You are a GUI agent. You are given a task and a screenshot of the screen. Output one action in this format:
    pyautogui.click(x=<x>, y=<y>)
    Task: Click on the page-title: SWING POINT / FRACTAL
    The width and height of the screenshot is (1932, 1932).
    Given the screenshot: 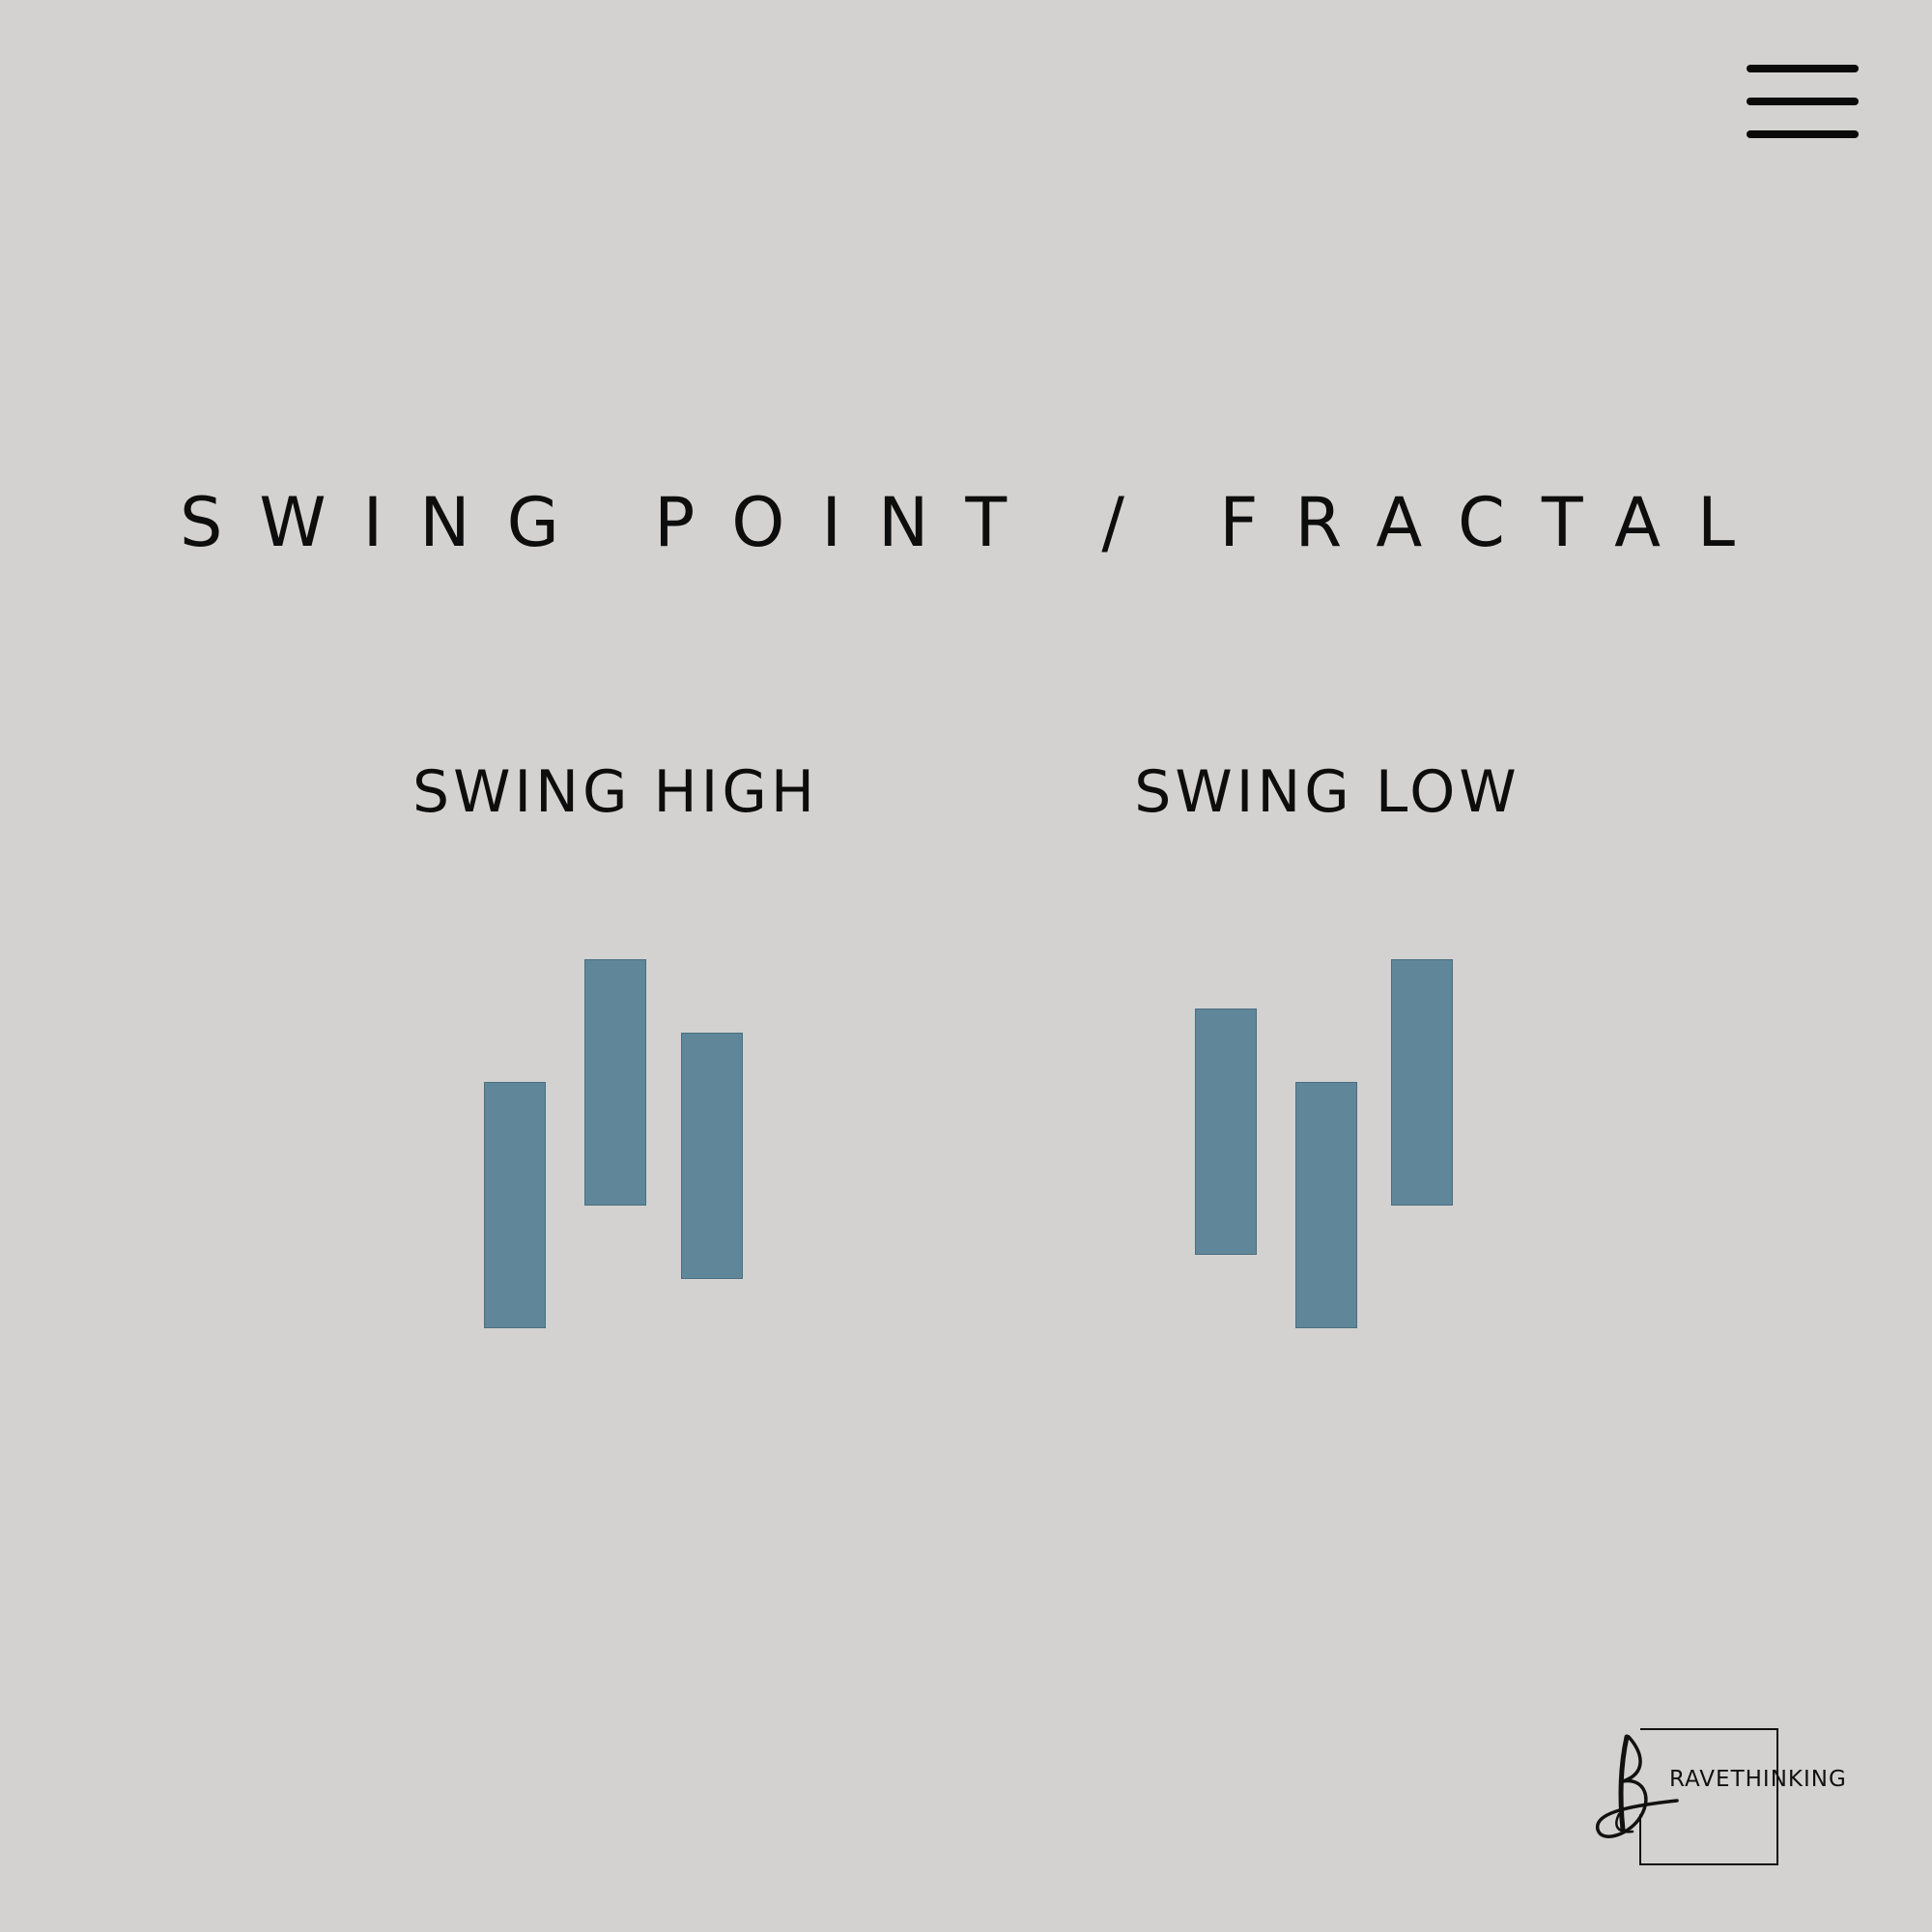 What is the action you would take?
    pyautogui.click(x=976, y=522)
    